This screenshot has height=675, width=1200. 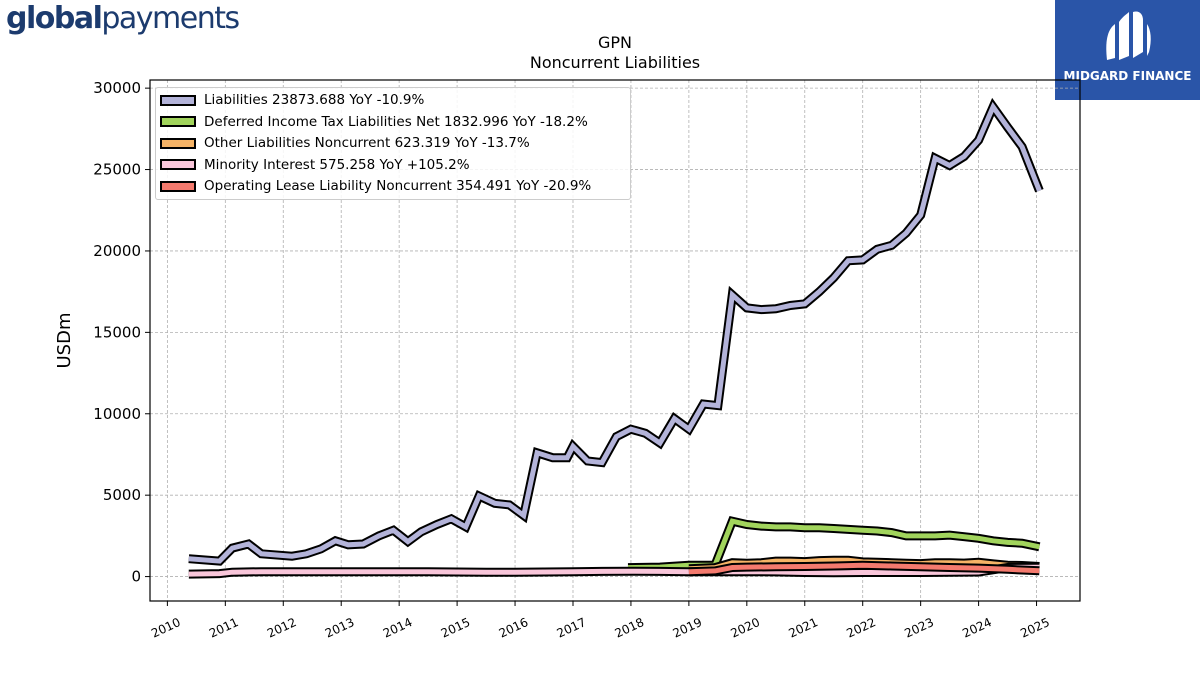 What do you see at coordinates (514, 628) in the screenshot?
I see `x-tick-label: 2016` at bounding box center [514, 628].